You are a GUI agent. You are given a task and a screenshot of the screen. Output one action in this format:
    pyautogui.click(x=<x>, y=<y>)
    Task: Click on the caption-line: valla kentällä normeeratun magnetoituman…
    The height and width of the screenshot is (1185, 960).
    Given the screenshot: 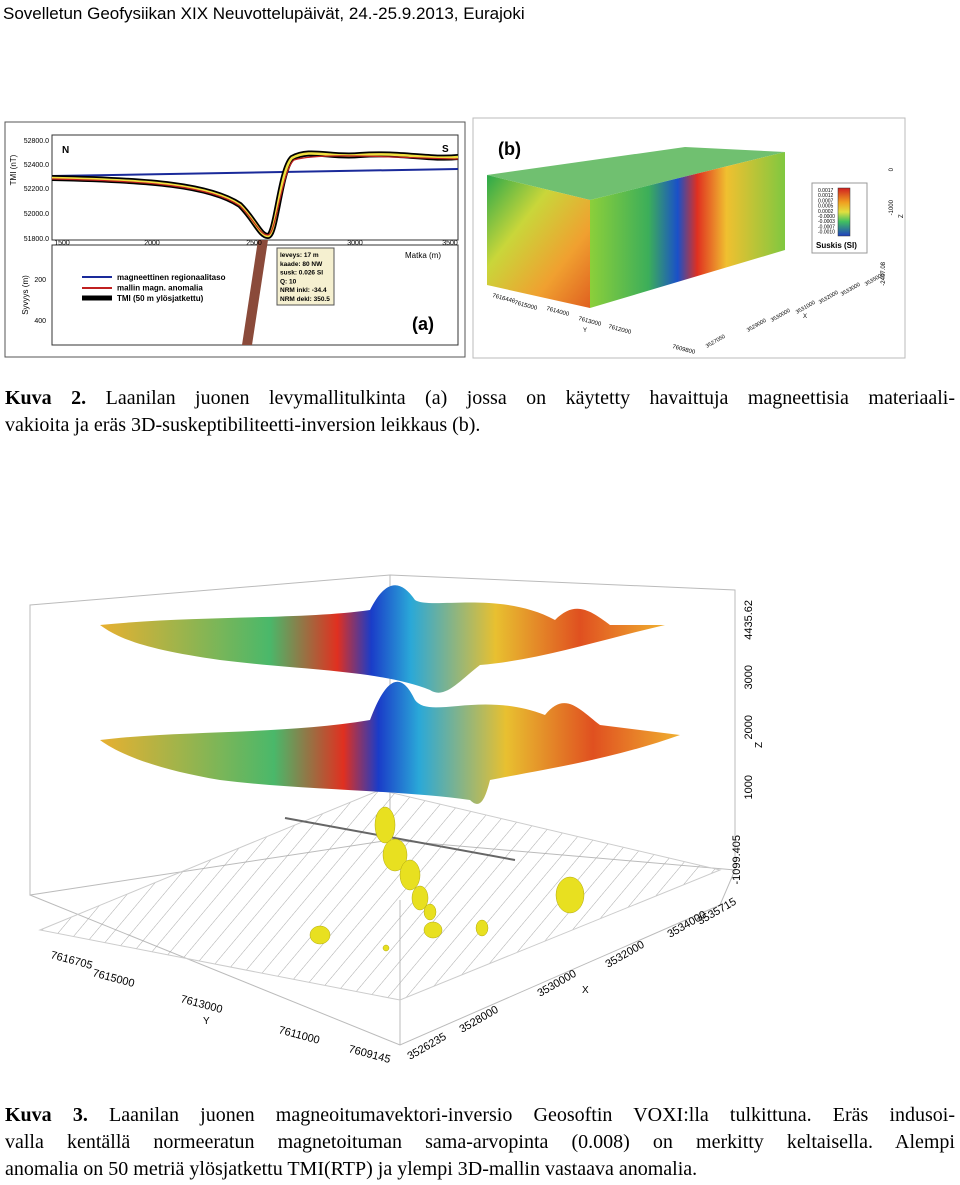 What is the action you would take?
    pyautogui.click(x=480, y=1142)
    